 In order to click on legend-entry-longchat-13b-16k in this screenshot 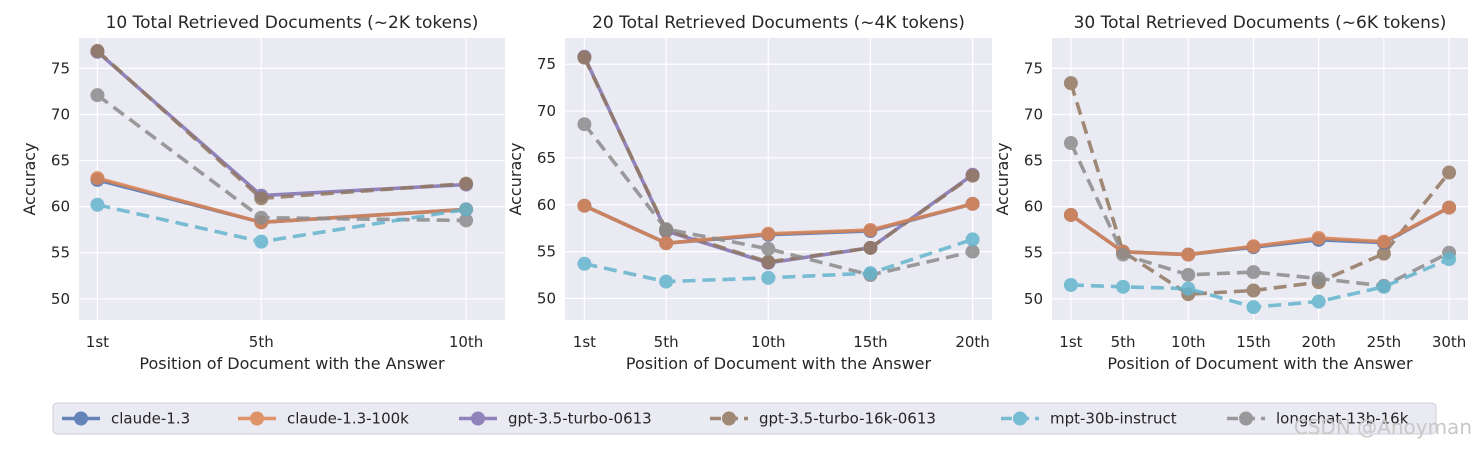, I will do `click(1246, 418)`.